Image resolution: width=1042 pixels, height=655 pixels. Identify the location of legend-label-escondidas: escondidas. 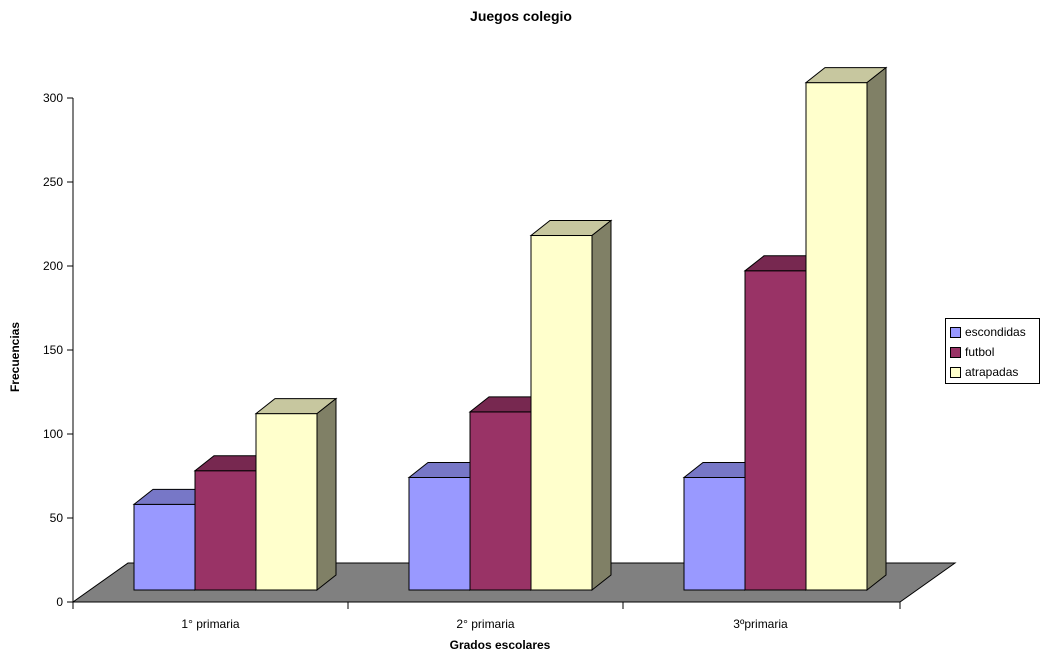
(995, 332).